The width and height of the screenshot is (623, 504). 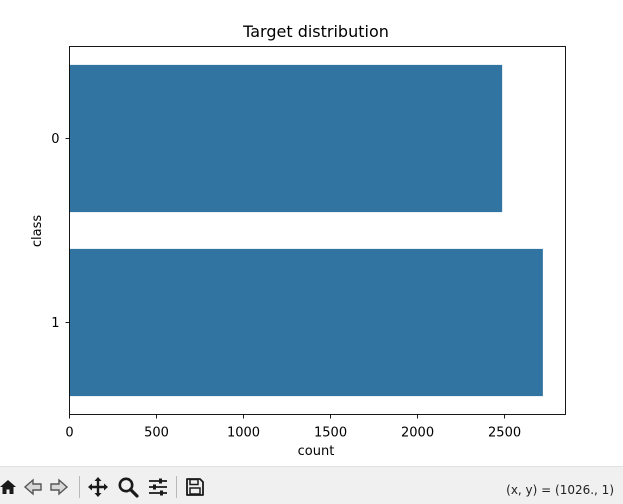 What do you see at coordinates (69, 433) in the screenshot?
I see `x-tick-label: 0` at bounding box center [69, 433].